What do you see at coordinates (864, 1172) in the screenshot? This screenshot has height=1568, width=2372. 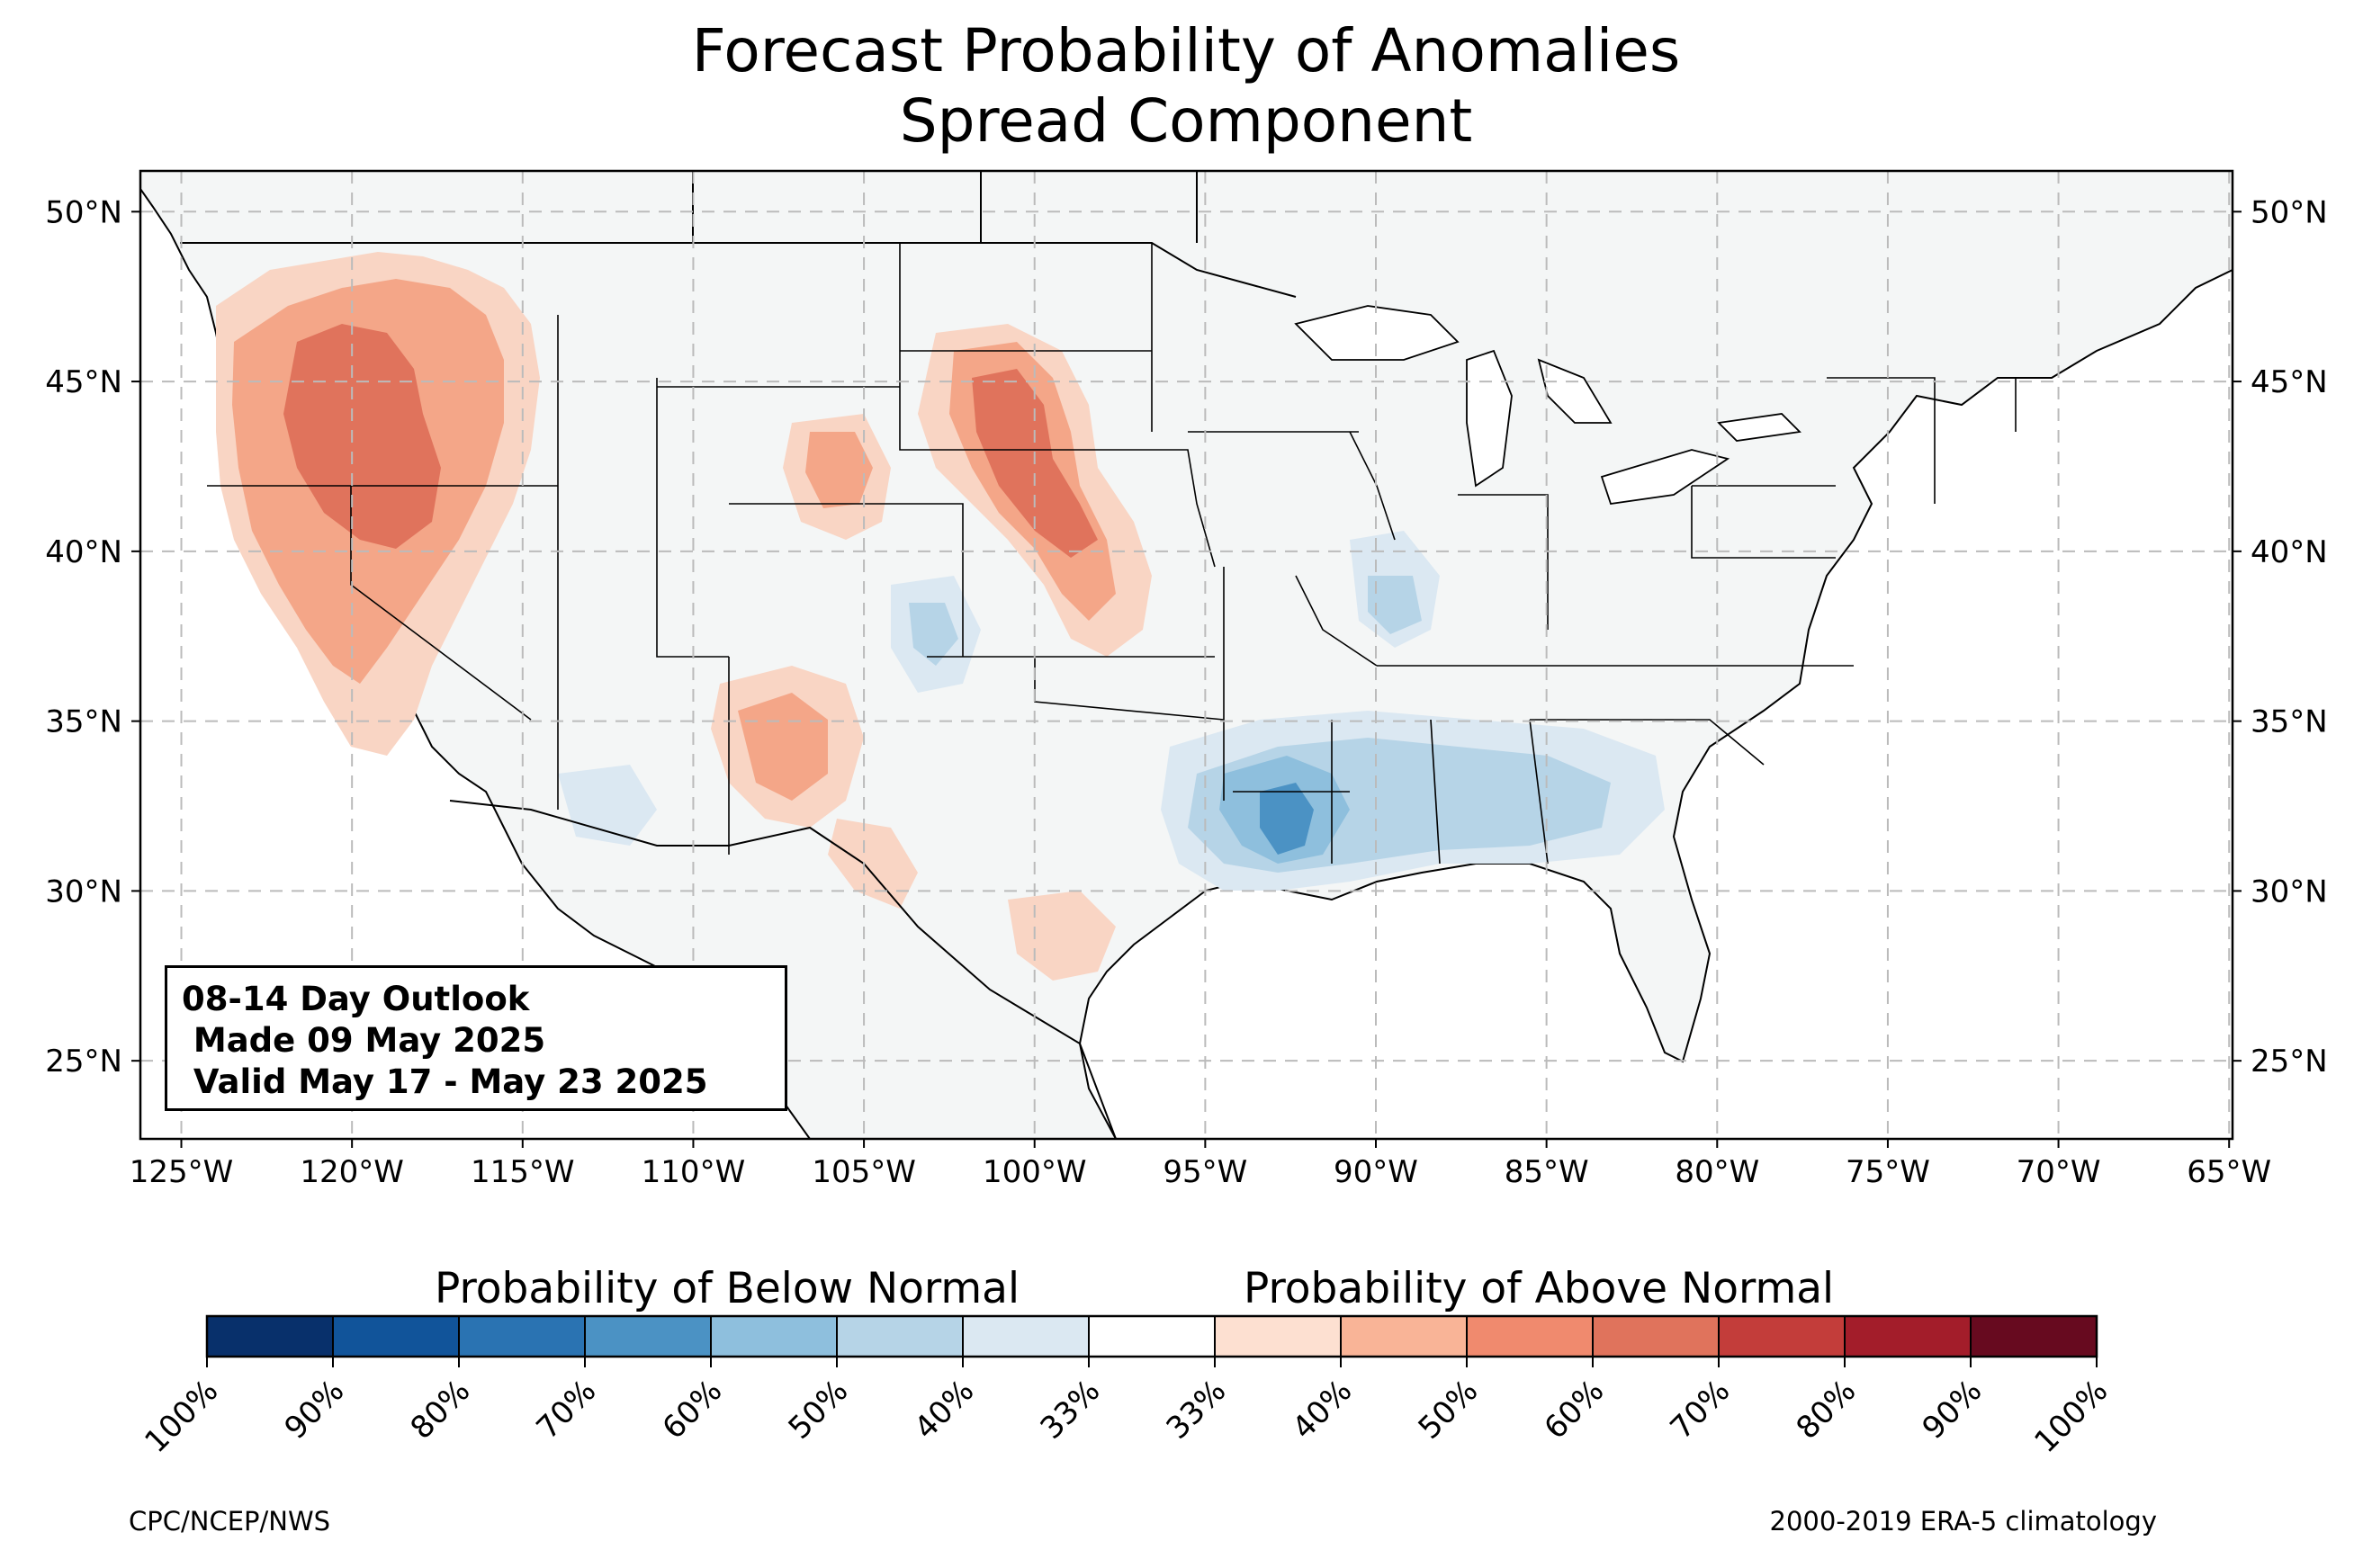 I see `lon-tick-label: 105°W` at bounding box center [864, 1172].